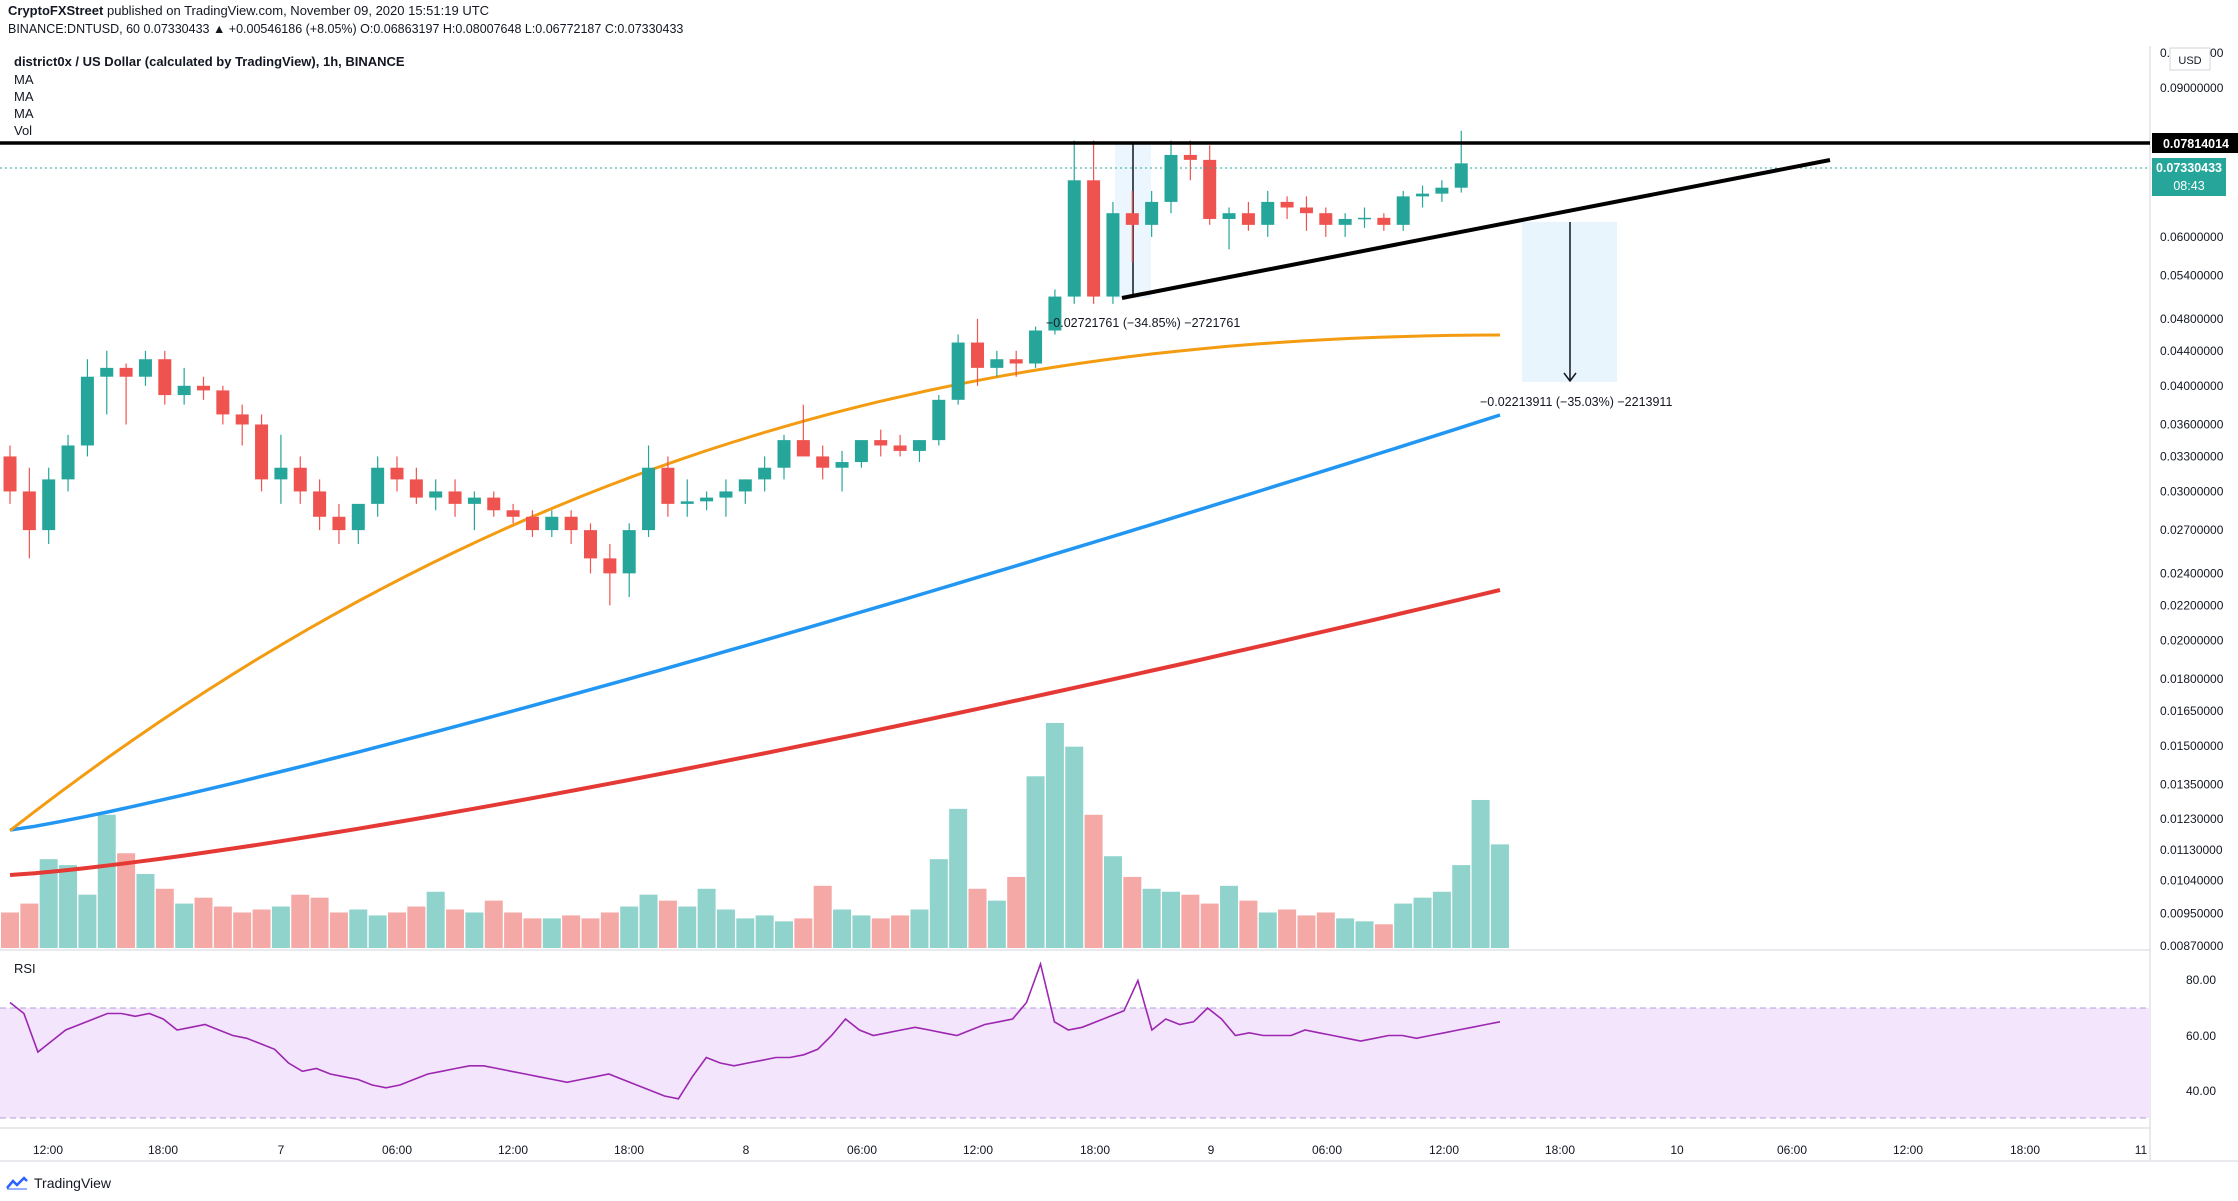 This screenshot has width=2238, height=1201. What do you see at coordinates (58, 1183) in the screenshot?
I see `tradingview-brand: TradingView` at bounding box center [58, 1183].